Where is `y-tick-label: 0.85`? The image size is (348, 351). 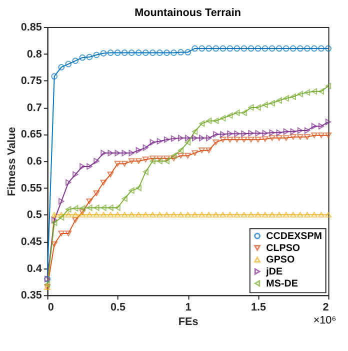
y-tick-label: 0.85 is located at coordinates (31, 27).